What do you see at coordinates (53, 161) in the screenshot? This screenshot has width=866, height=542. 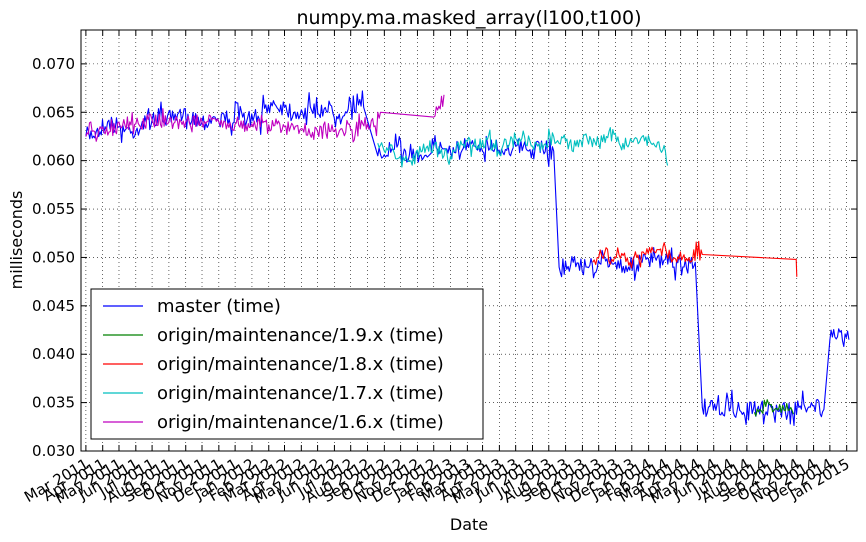 I see `y-tick-label: 0.060` at bounding box center [53, 161].